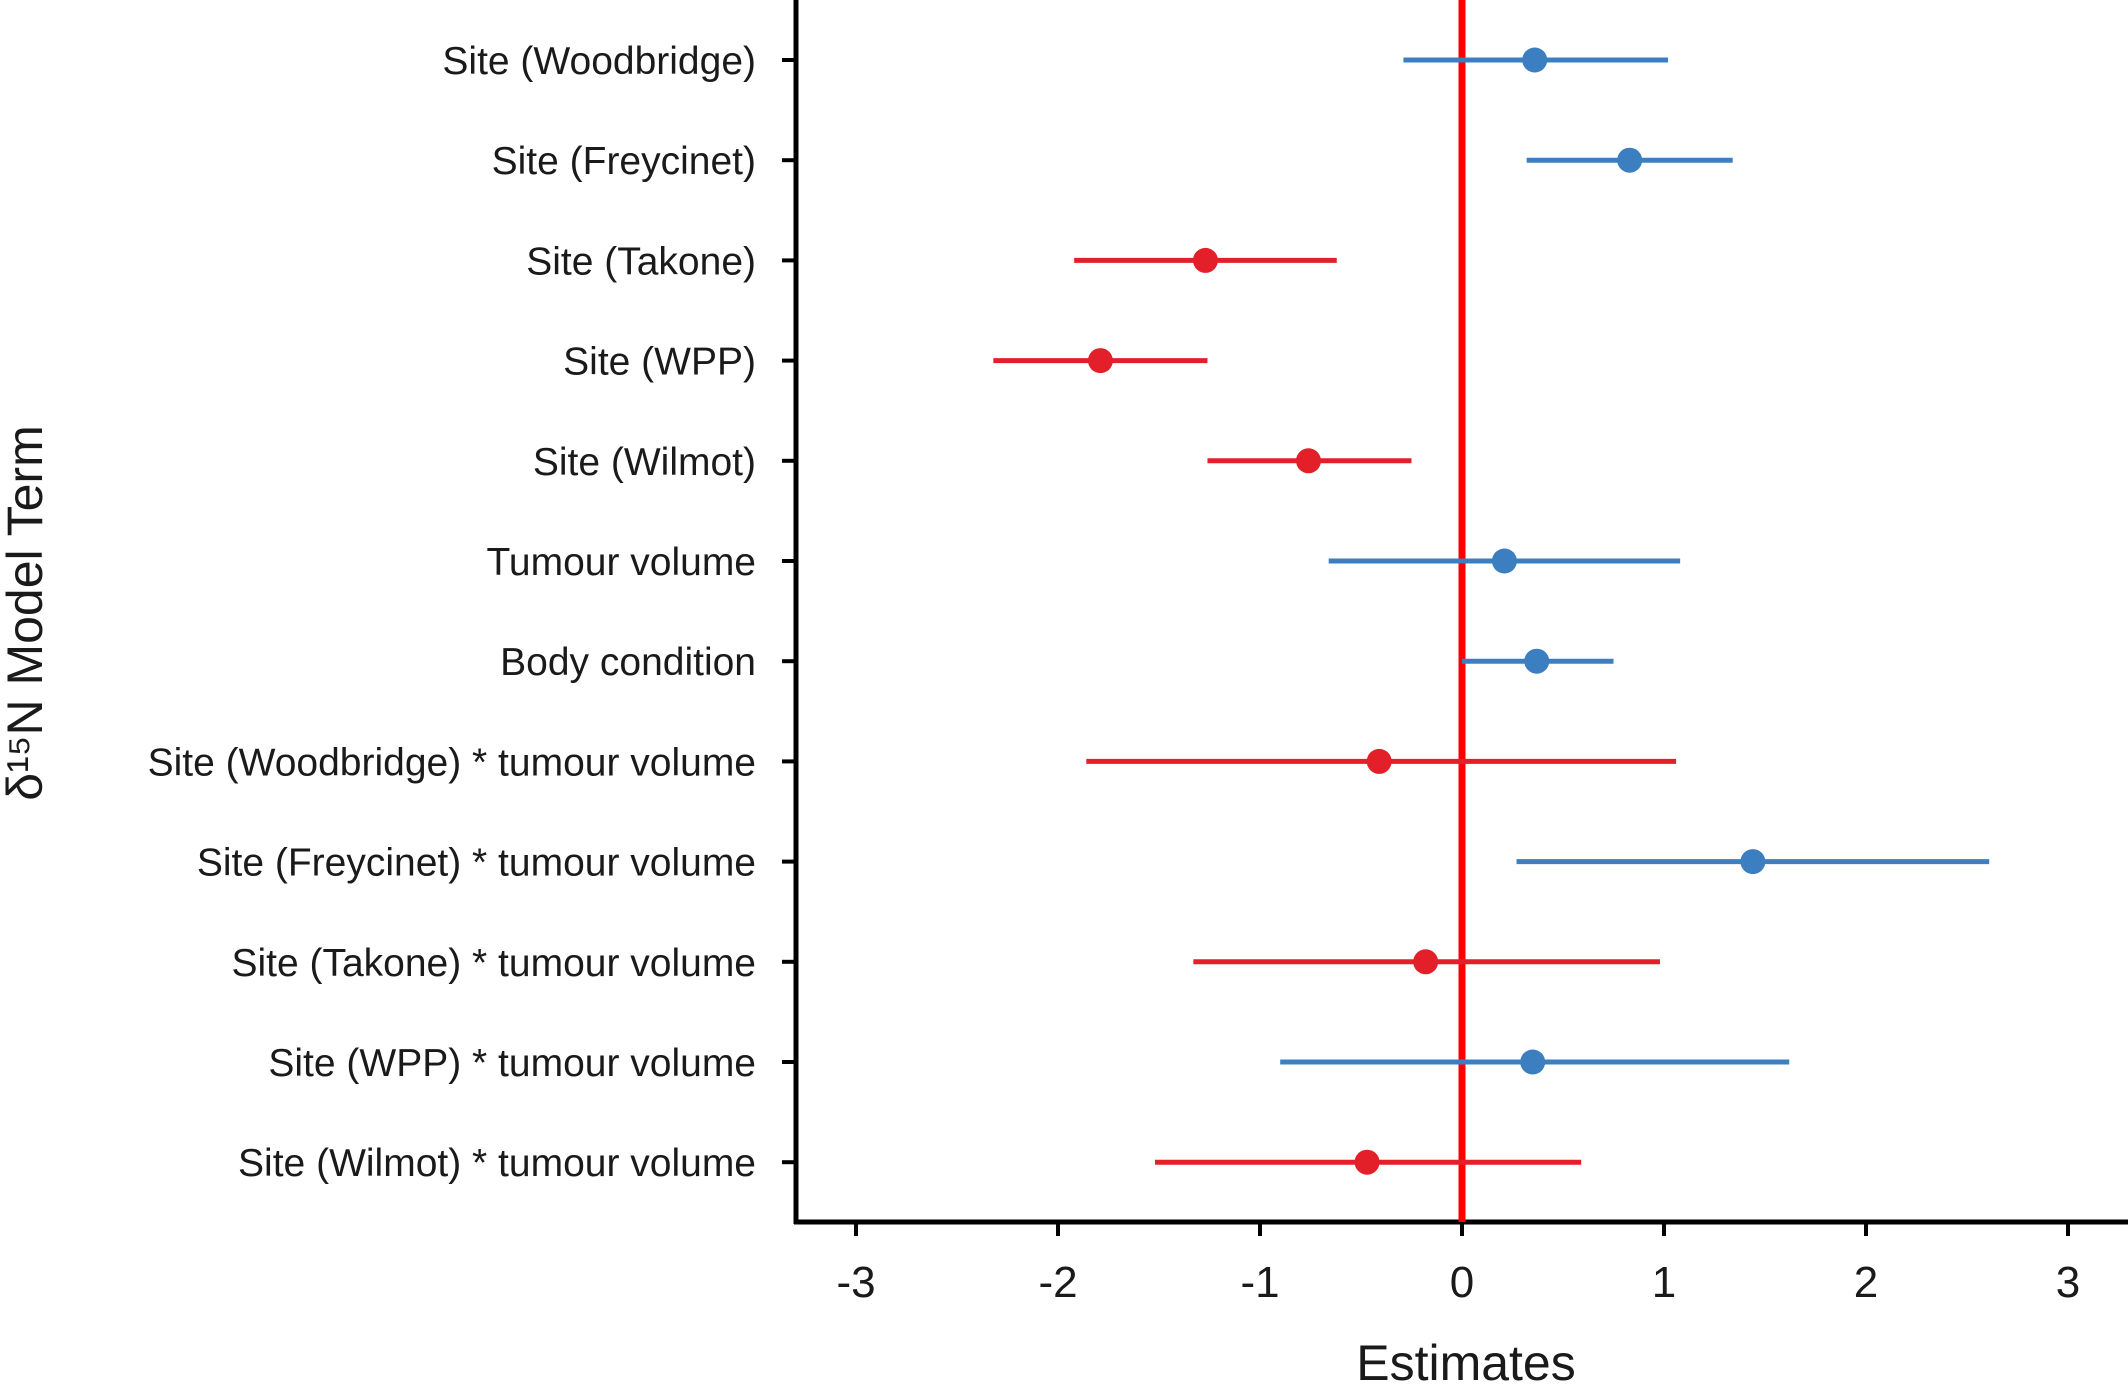 The height and width of the screenshot is (1386, 2128). I want to click on term-label: Tumour volume, so click(621, 562).